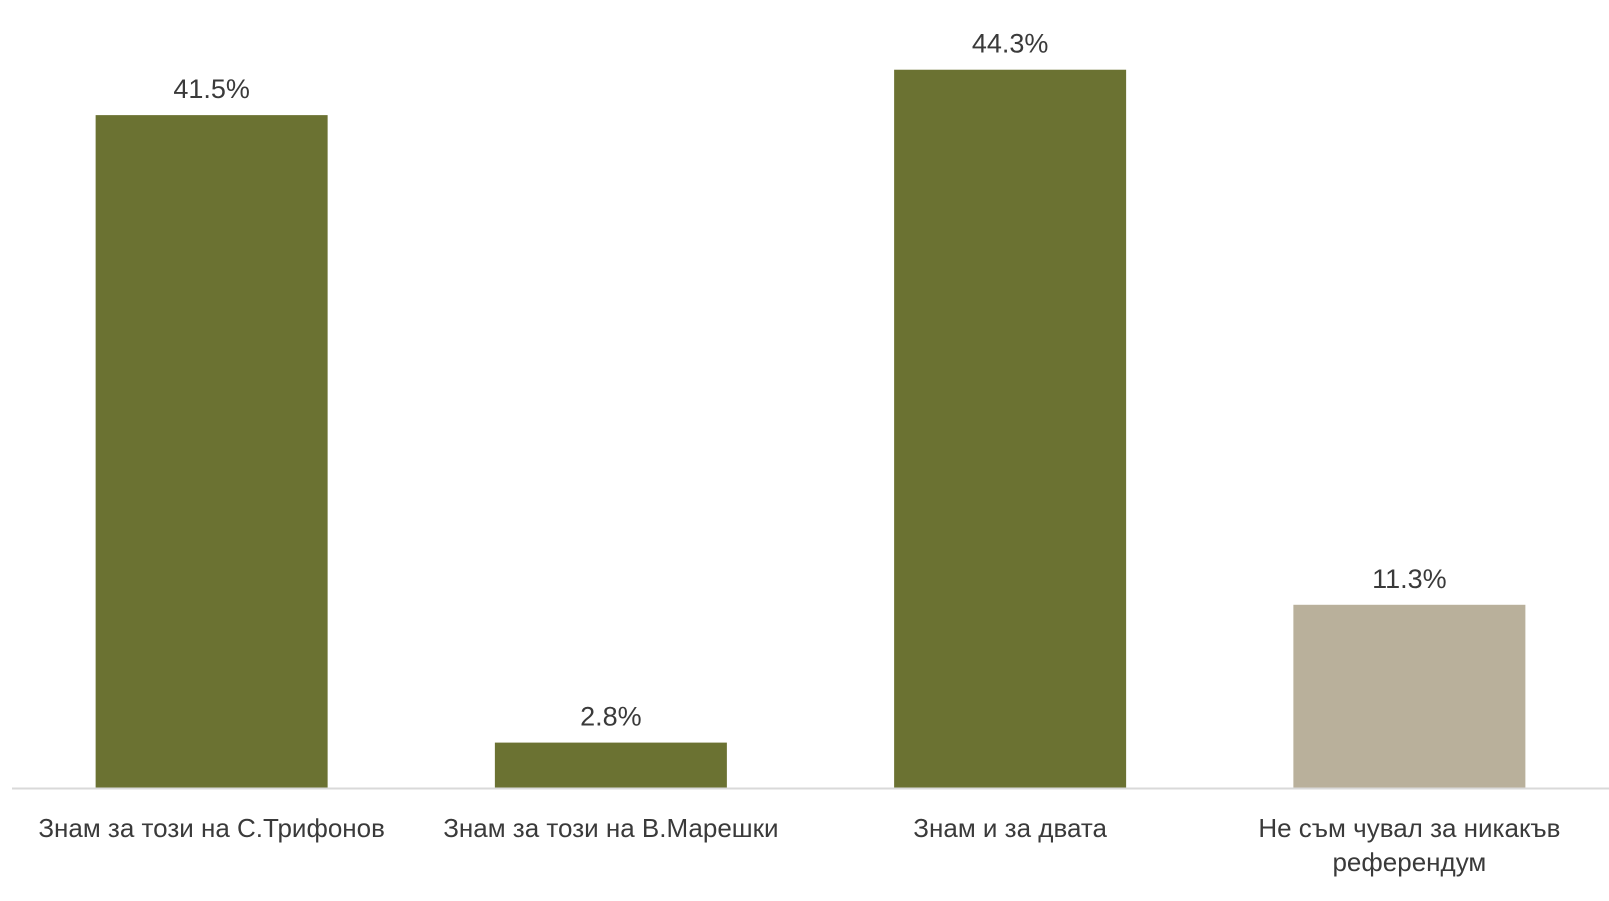 This screenshot has height=901, width=1609. Describe the element at coordinates (1010, 828) in the screenshot. I see `category-label-3: Знам и за двата` at that location.